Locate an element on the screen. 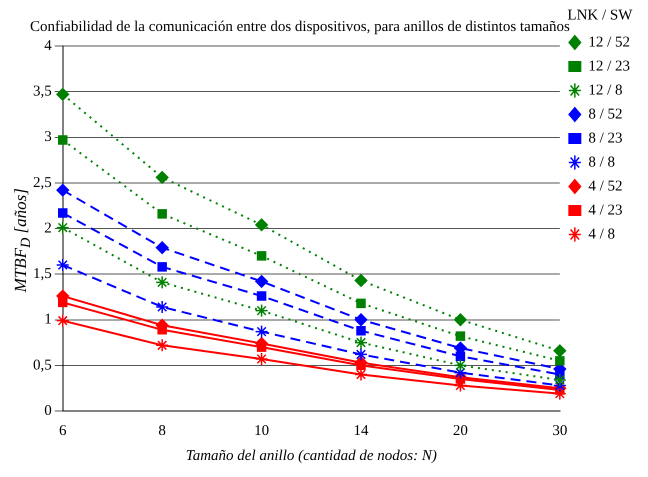 The width and height of the screenshot is (648, 477). legend-label: 12 / 52 is located at coordinates (609, 42).